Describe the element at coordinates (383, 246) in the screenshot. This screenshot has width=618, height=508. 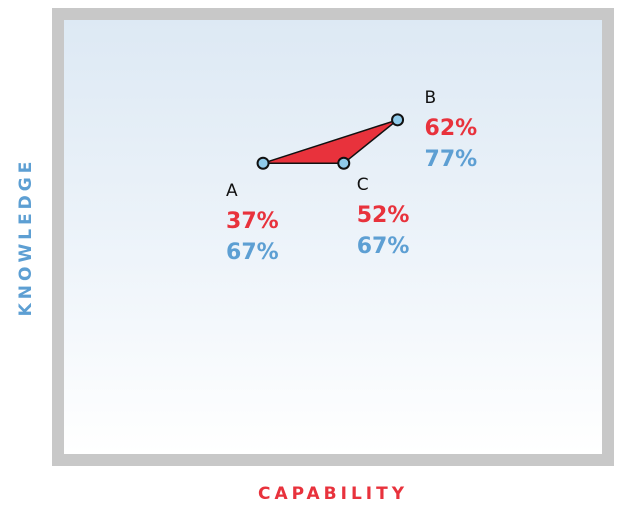
I see `point-y-value-c: 67%` at that location.